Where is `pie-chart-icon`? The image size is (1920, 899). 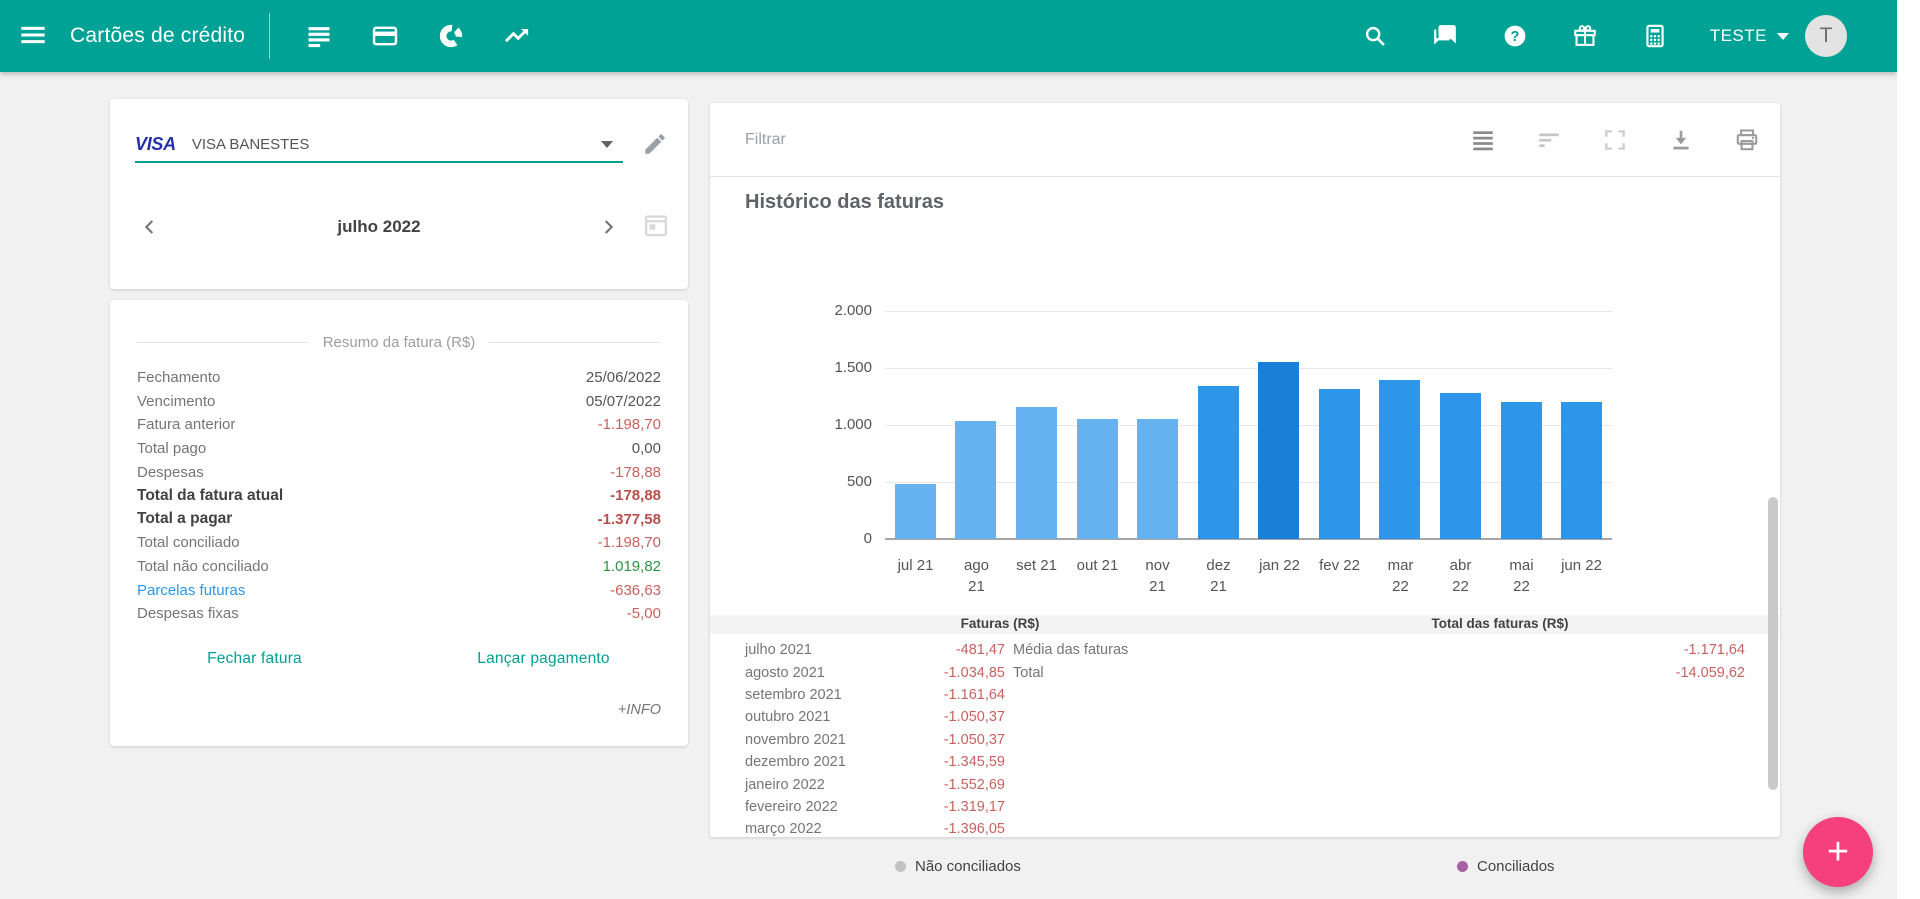
pie-chart-icon is located at coordinates (451, 36).